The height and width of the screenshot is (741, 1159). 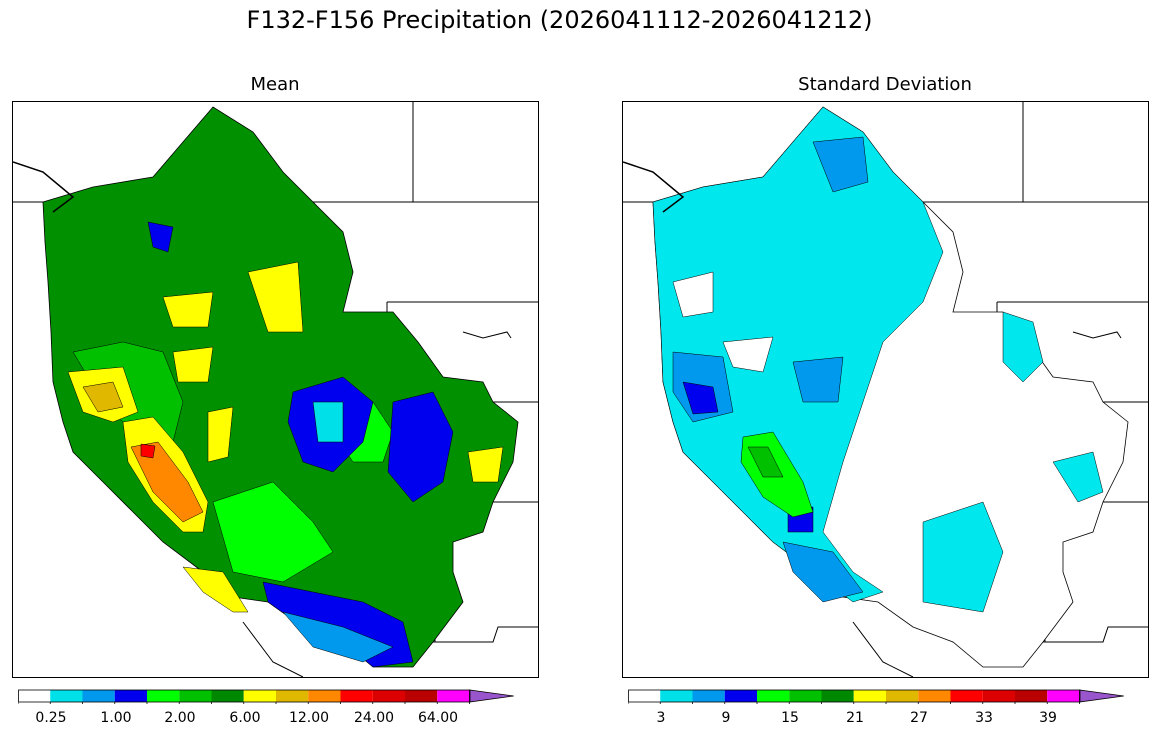 I want to click on mean-region-red, so click(x=148, y=451).